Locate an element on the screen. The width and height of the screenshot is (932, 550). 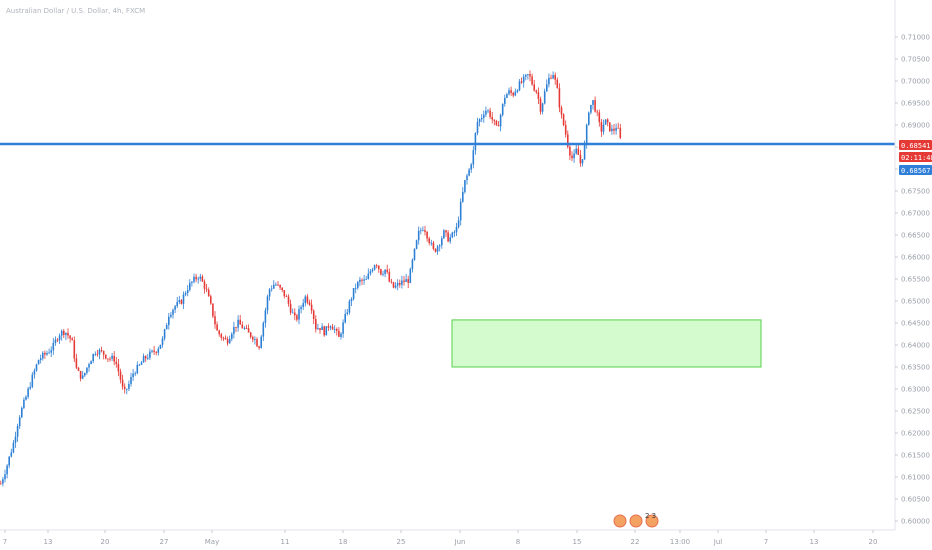
time-axis: 7 13 20 27 May 11 18 25 Jun 8 15 22 13:00 Jul 7 13 20 is located at coordinates (447, 537).